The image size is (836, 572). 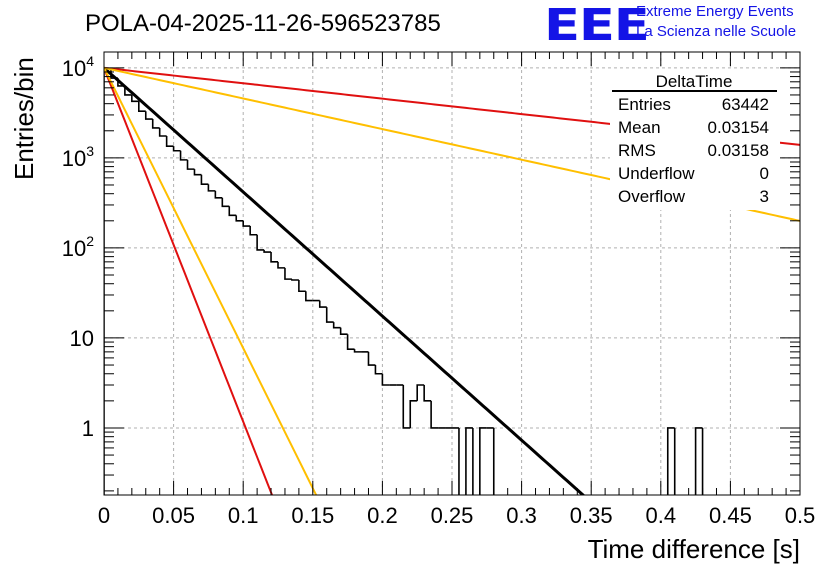 I want to click on stats-row-value: 0.03154, so click(x=738, y=127).